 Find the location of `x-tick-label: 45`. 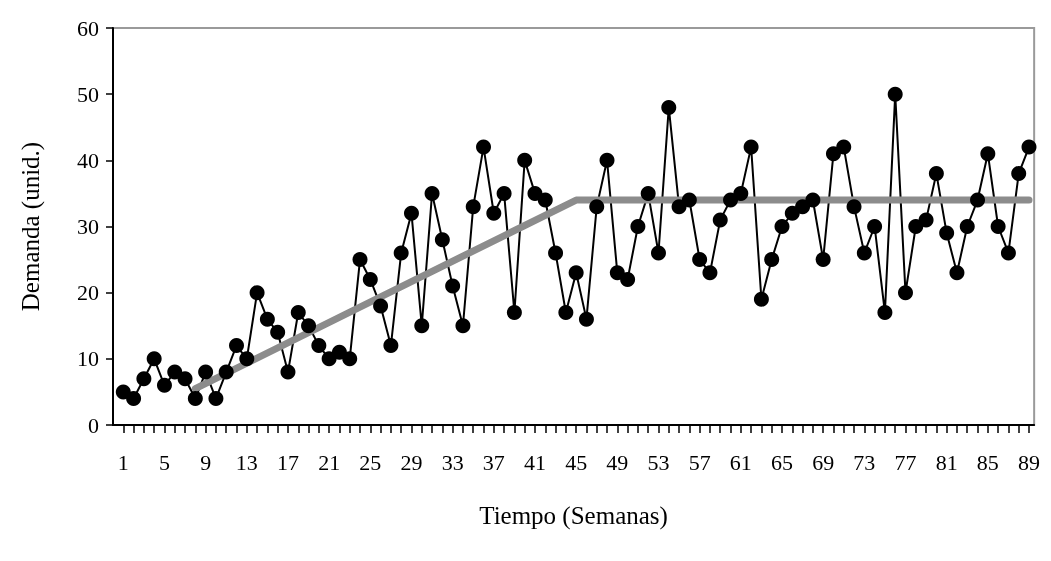

x-tick-label: 45 is located at coordinates (576, 462).